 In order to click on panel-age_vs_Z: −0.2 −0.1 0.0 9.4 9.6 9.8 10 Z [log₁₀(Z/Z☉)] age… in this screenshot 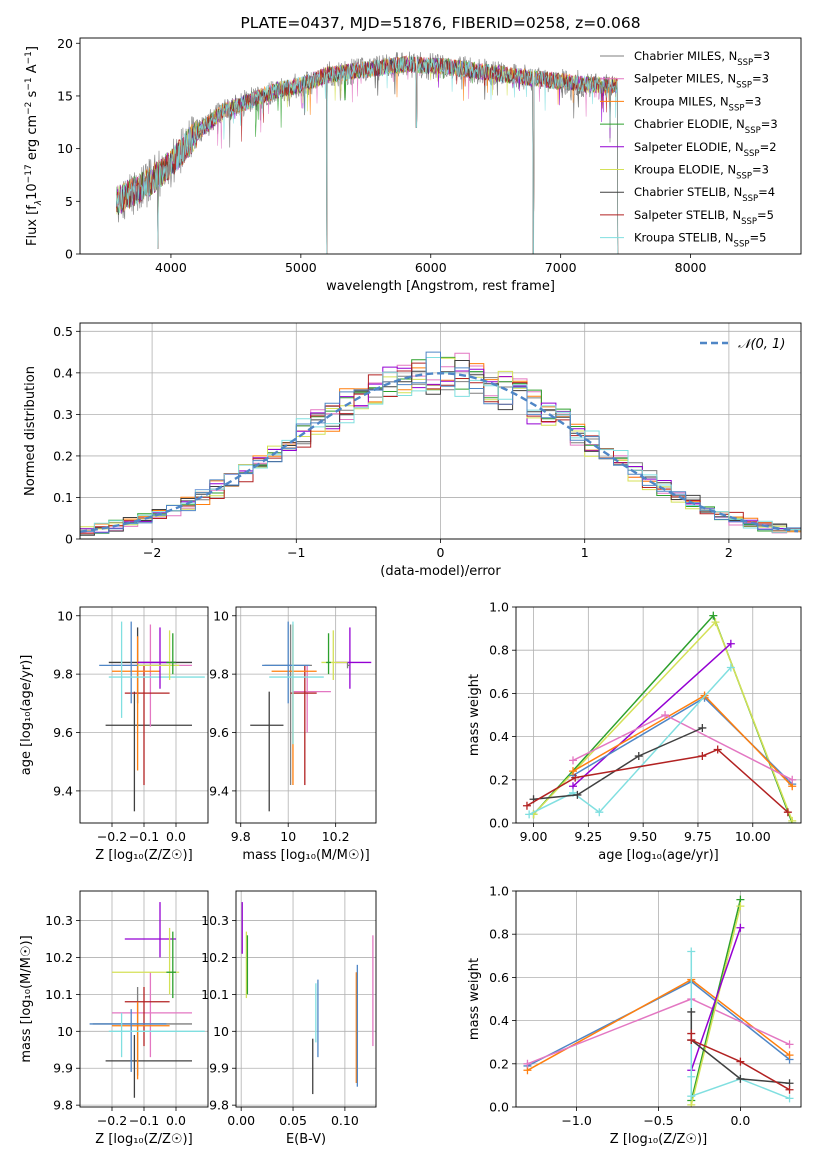, I will do `click(114, 734)`.